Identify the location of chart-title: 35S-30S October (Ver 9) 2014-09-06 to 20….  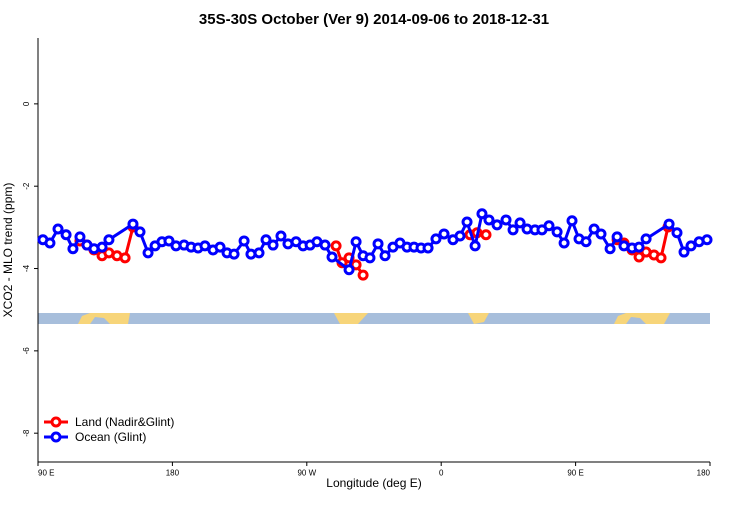
(374, 19).